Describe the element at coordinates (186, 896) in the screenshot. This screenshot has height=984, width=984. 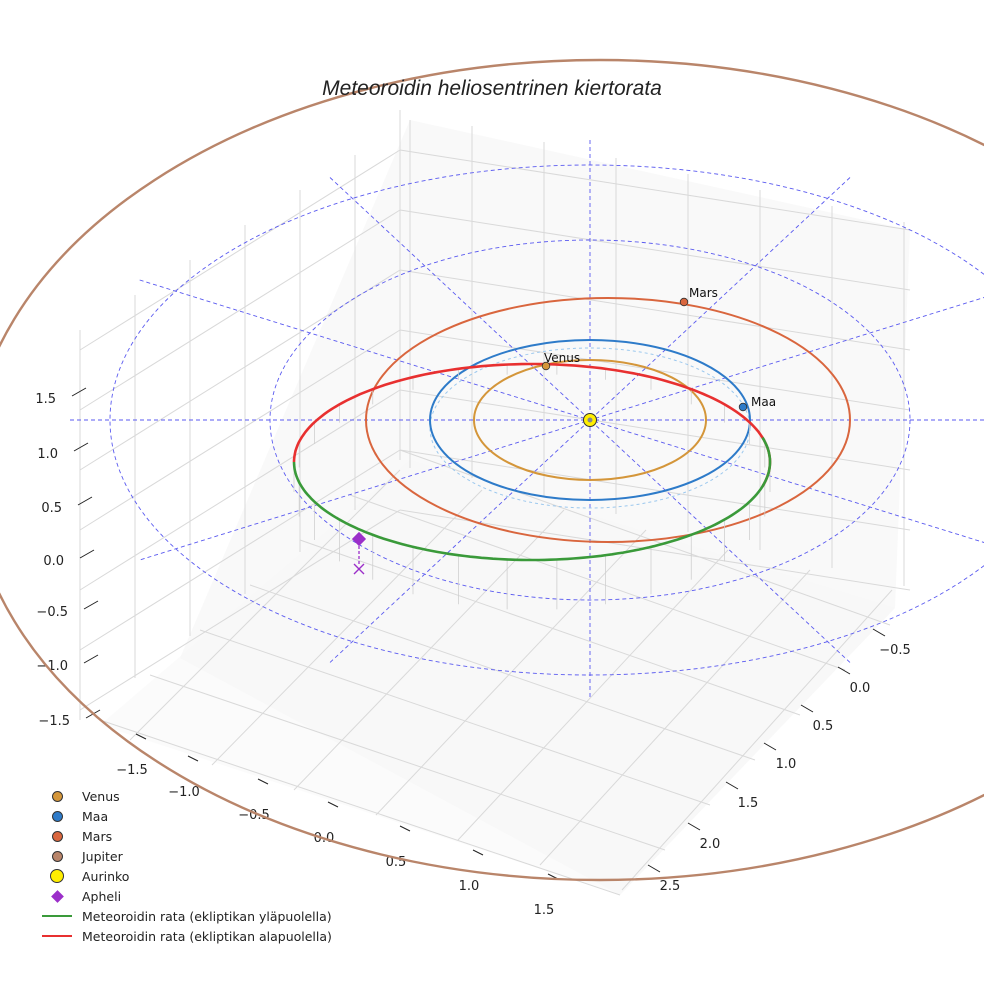
I see `legend-item: Apheli` at that location.